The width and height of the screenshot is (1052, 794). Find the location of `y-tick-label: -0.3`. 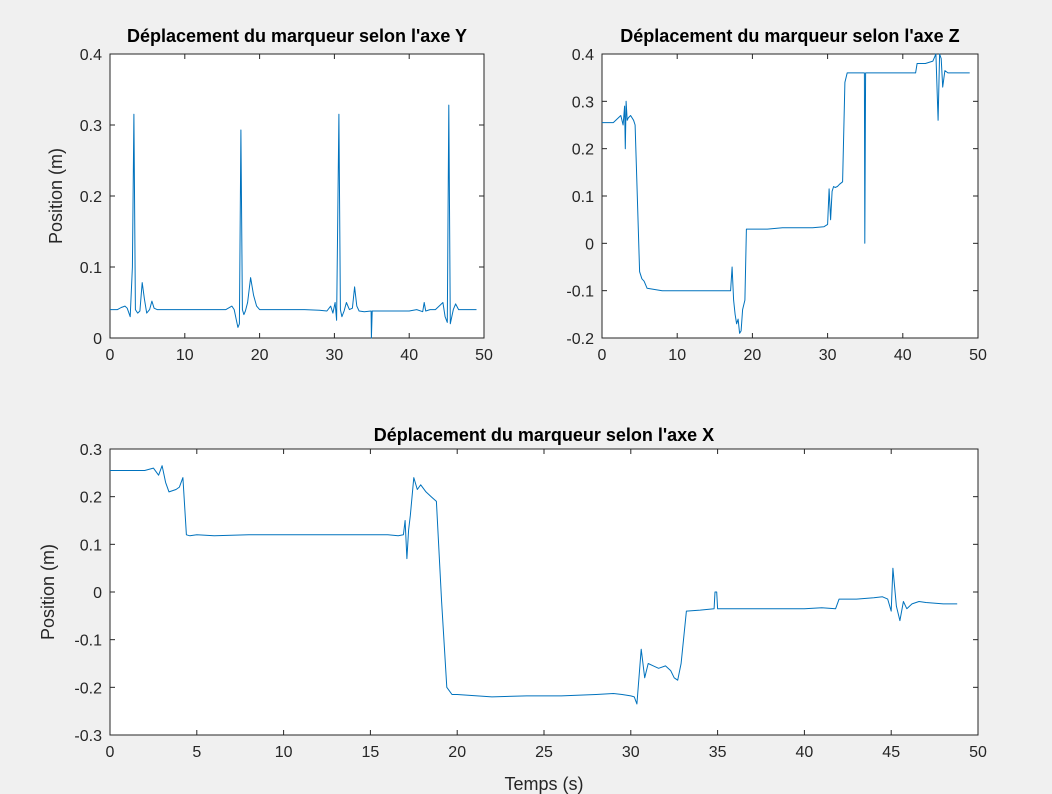

y-tick-label: -0.3 is located at coordinates (88, 736).